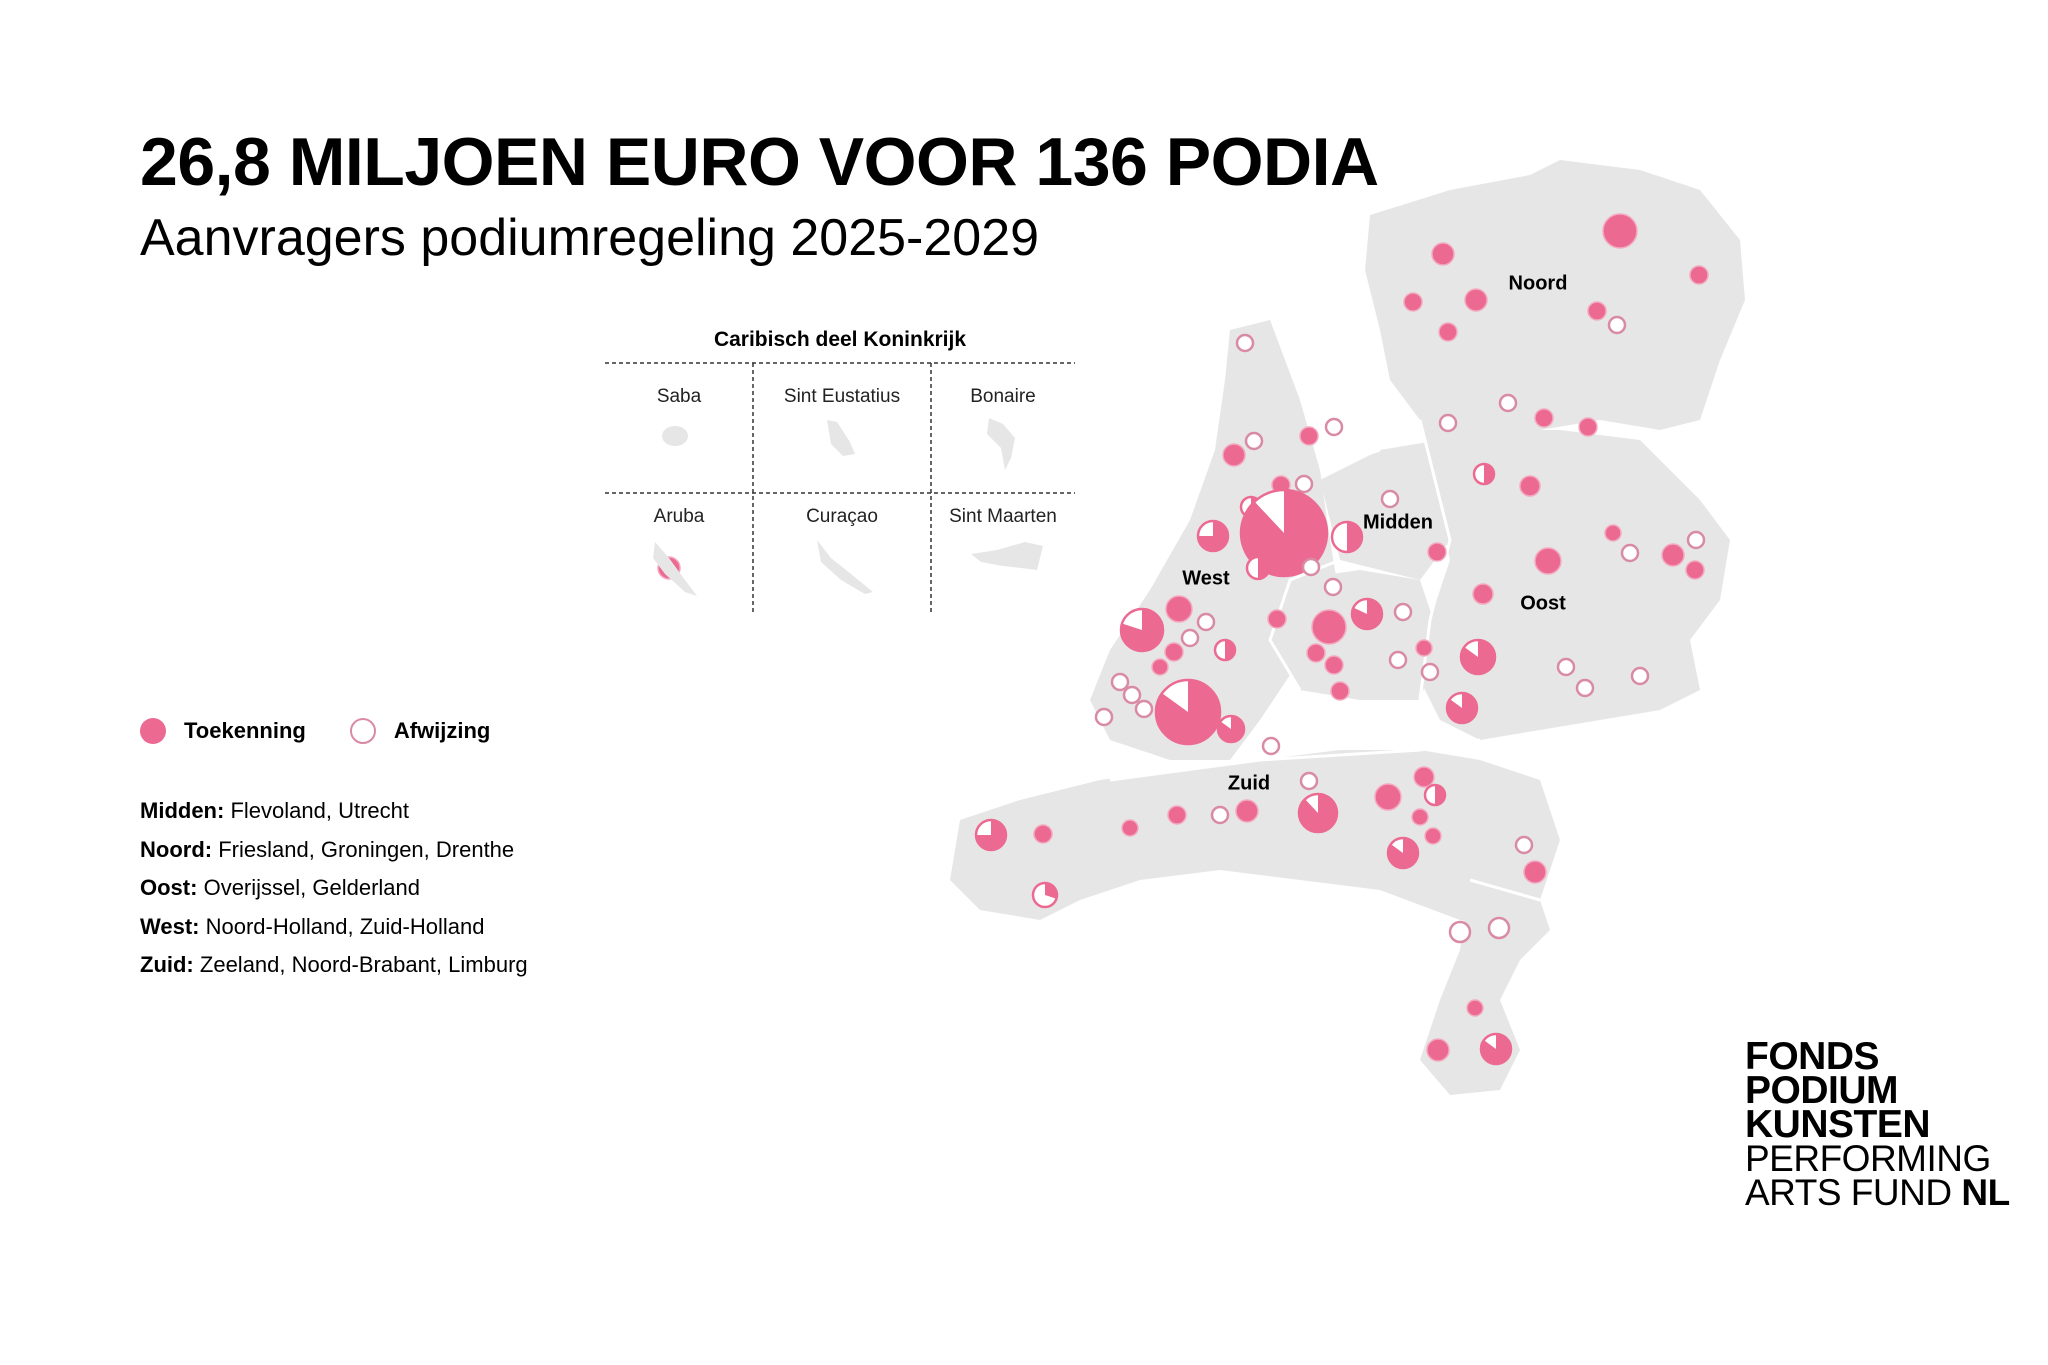  What do you see at coordinates (842, 516) in the screenshot?
I see `island-label-curacao: Curaçao` at bounding box center [842, 516].